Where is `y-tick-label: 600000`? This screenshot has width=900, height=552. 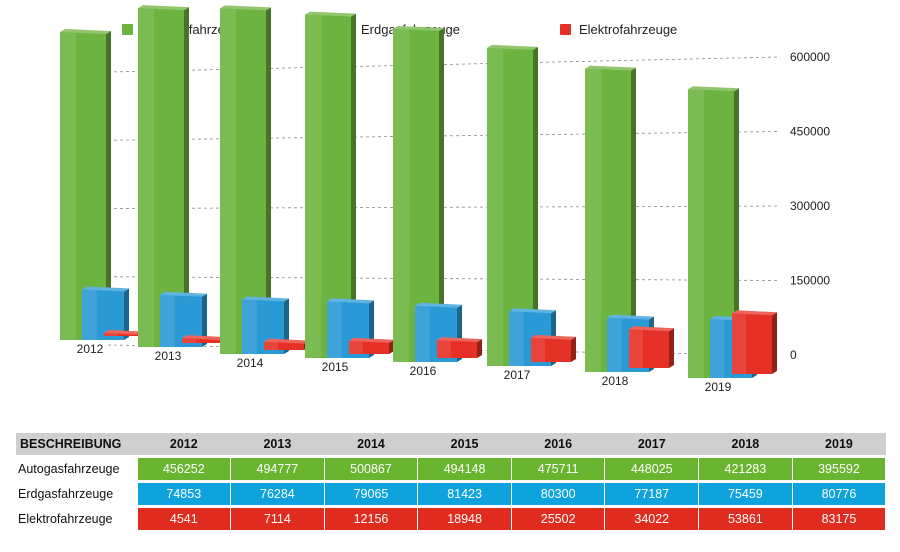 y-tick-label: 600000 is located at coordinates (810, 57).